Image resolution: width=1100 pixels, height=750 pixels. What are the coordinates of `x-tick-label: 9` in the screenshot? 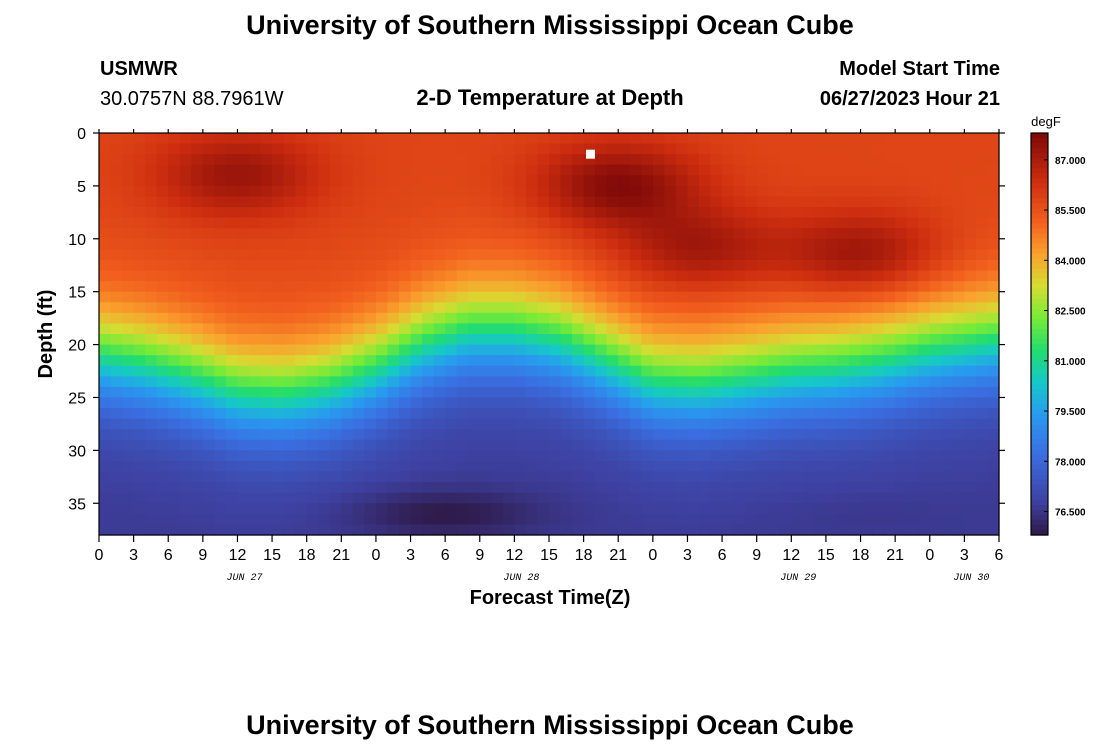 It's located at (202, 555).